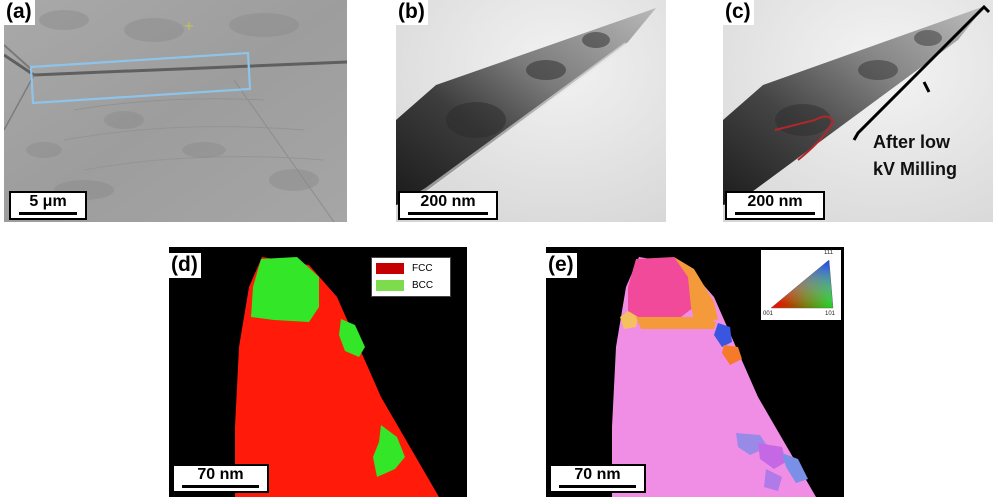  Describe the element at coordinates (422, 268) in the screenshot. I see `legend-label-fcc: FCC` at that location.